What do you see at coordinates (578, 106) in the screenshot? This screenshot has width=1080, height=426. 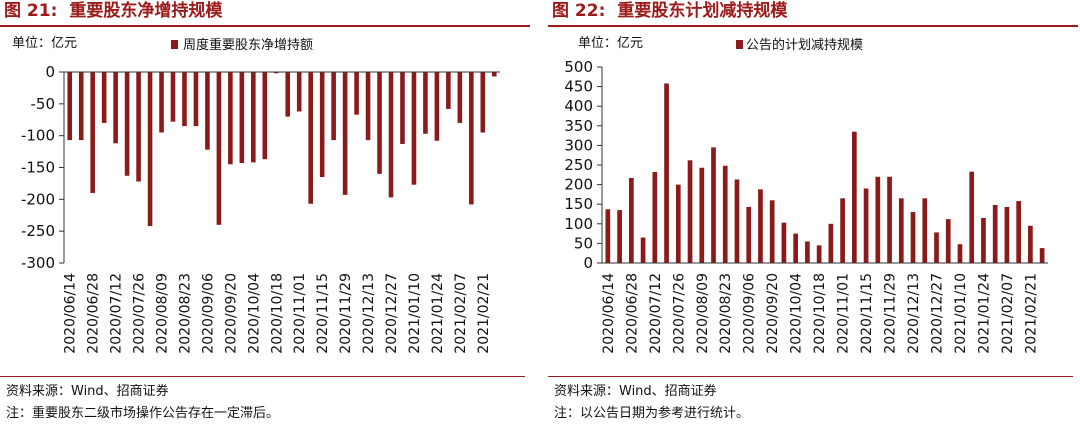 I see `y-tick-label: 400` at bounding box center [578, 106].